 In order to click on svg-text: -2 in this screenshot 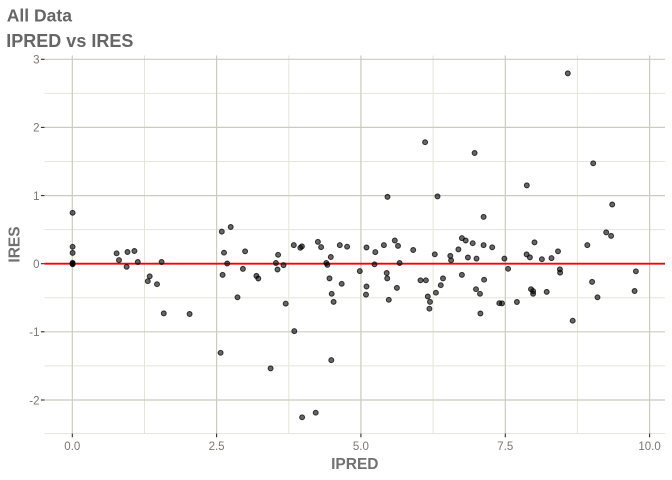, I will do `click(34, 401)`.